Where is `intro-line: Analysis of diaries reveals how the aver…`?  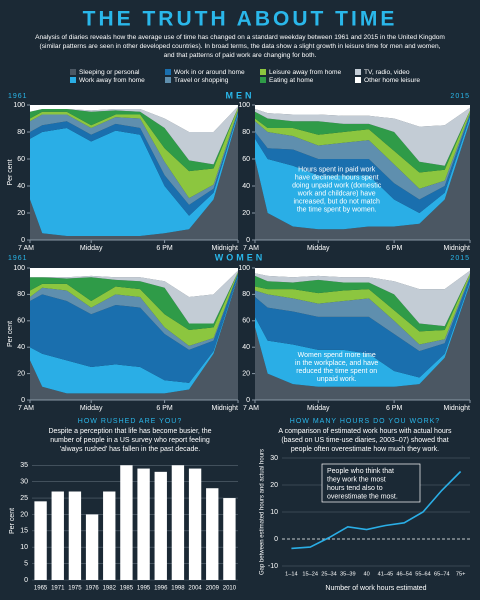
intro-line: Analysis of diaries reveals how the aver… is located at coordinates (240, 37).